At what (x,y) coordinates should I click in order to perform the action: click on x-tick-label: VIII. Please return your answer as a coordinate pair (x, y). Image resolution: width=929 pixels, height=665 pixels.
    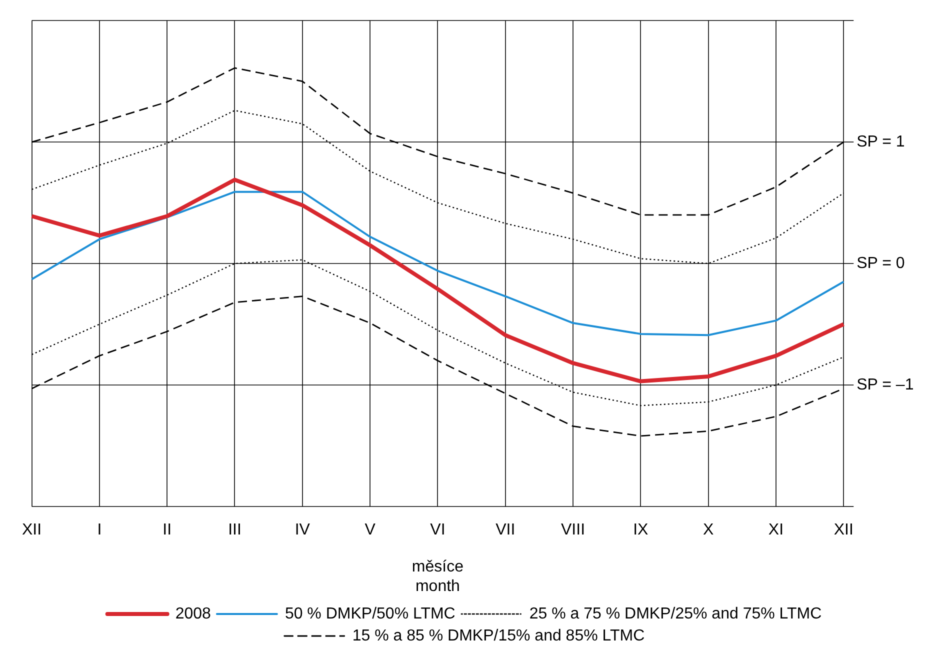
    Looking at the image, I should click on (573, 529).